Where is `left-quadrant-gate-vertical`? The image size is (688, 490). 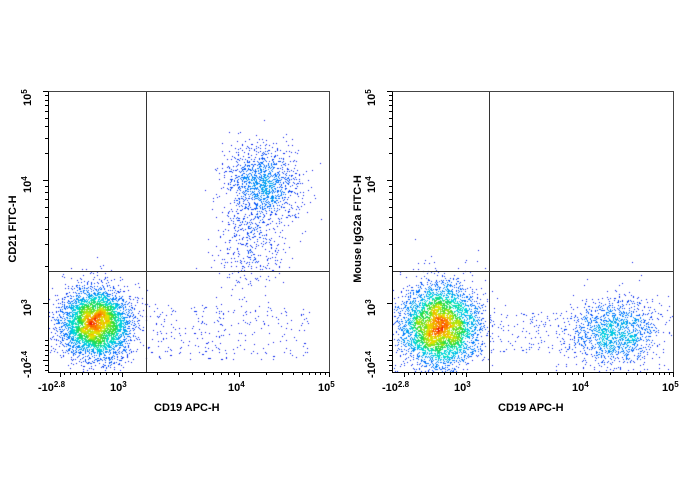
left-quadrant-gate-vertical is located at coordinates (146, 232).